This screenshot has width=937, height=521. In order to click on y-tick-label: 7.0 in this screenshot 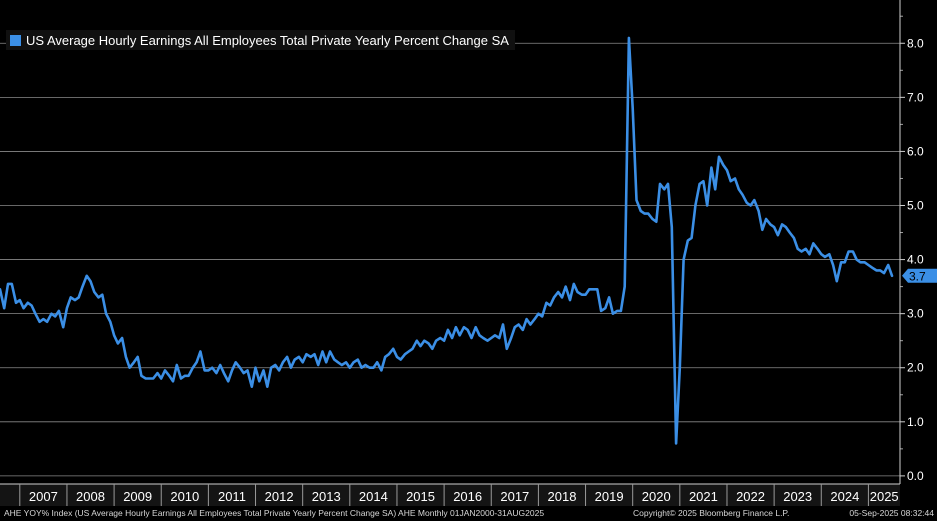, I will do `click(915, 97)`.